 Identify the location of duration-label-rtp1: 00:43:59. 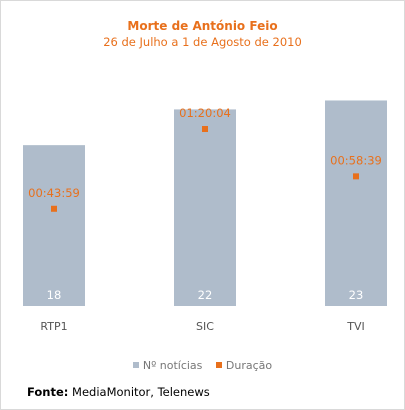
(54, 193).